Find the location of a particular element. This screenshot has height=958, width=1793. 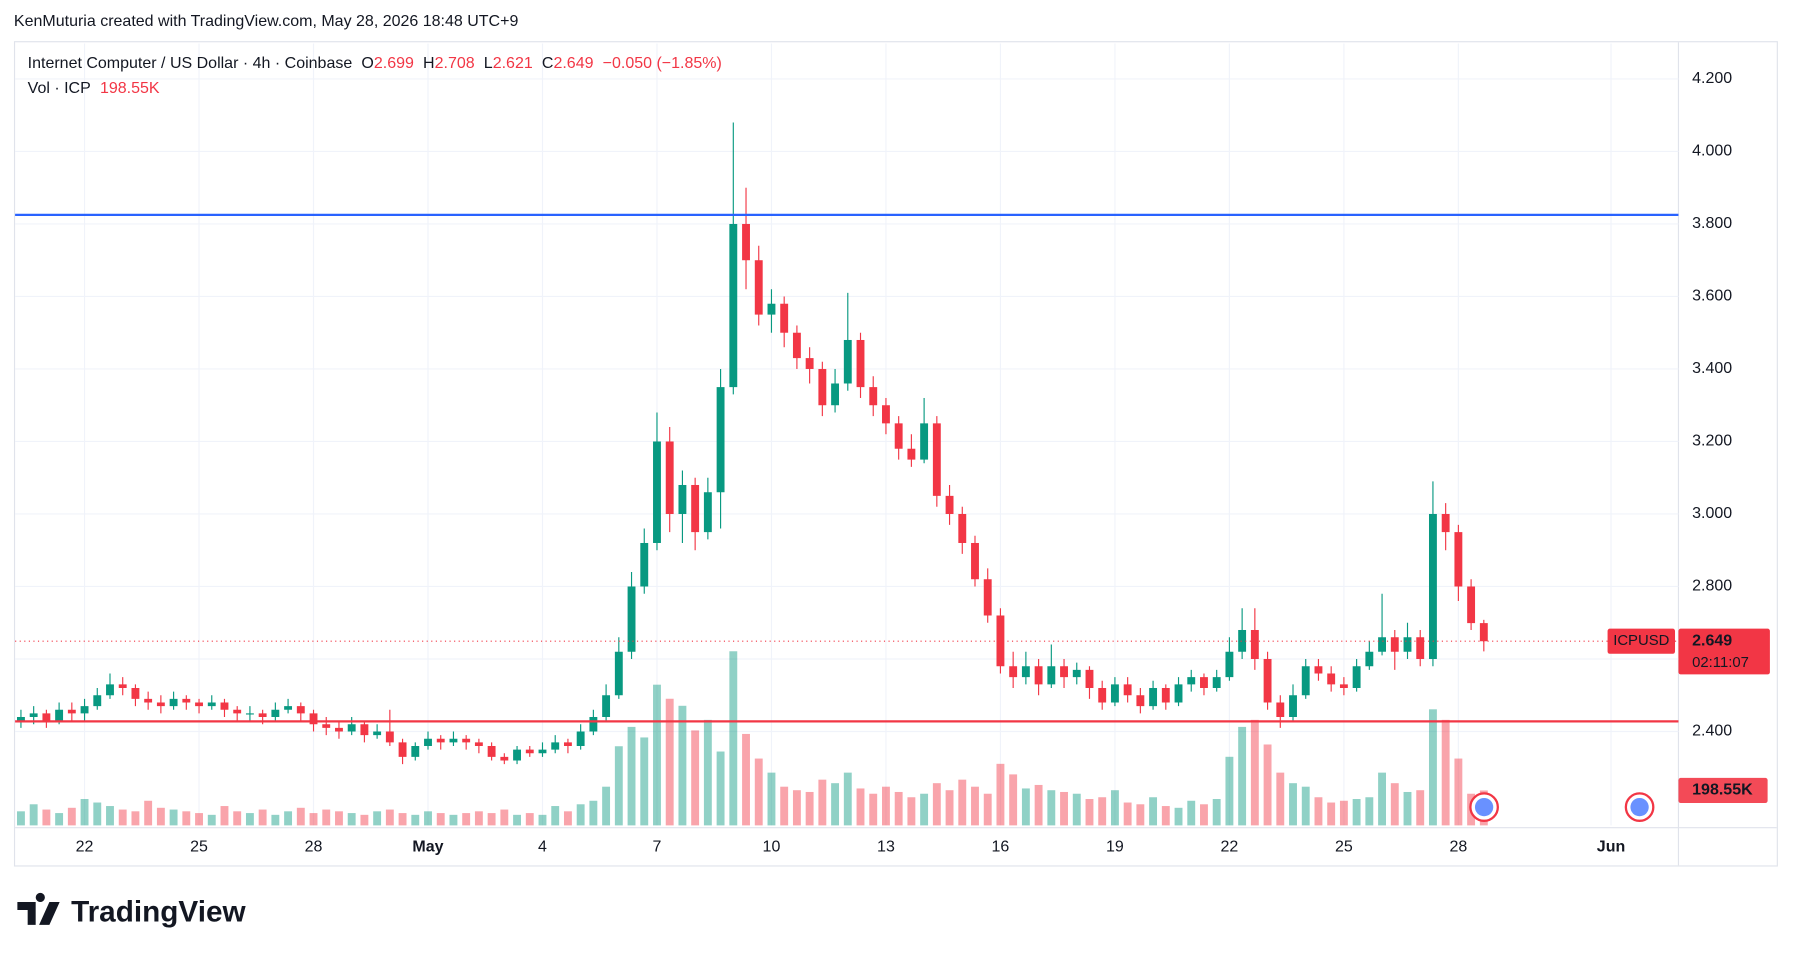

x-tick-label: 25 is located at coordinates (1344, 846).